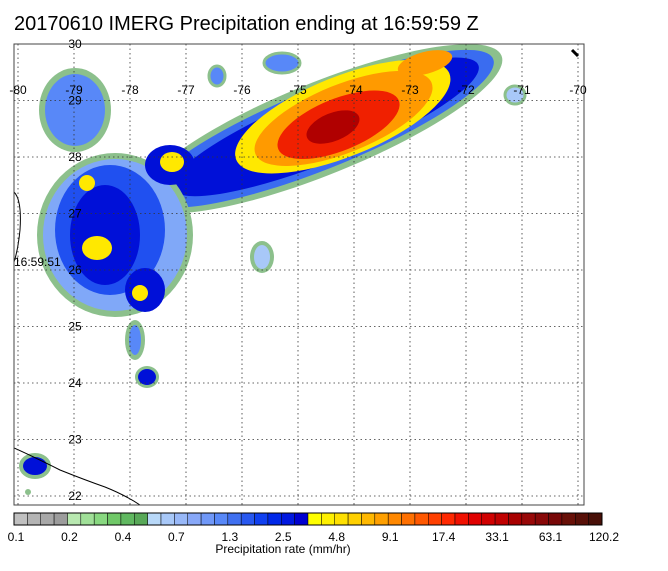 The image size is (668, 571). I want to click on colorbar-title: Precipitation rate (mm/hr), so click(282, 549).